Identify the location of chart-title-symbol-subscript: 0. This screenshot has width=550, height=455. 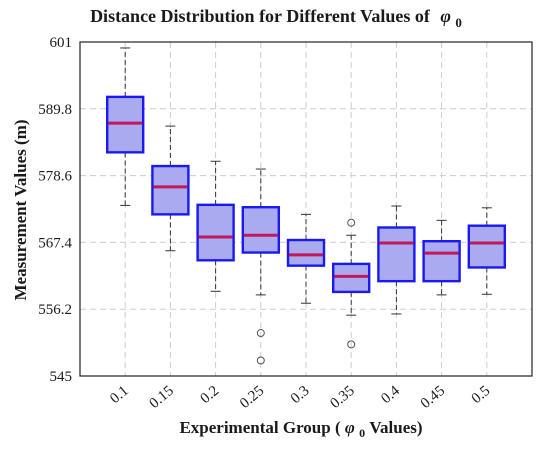
(458, 22).